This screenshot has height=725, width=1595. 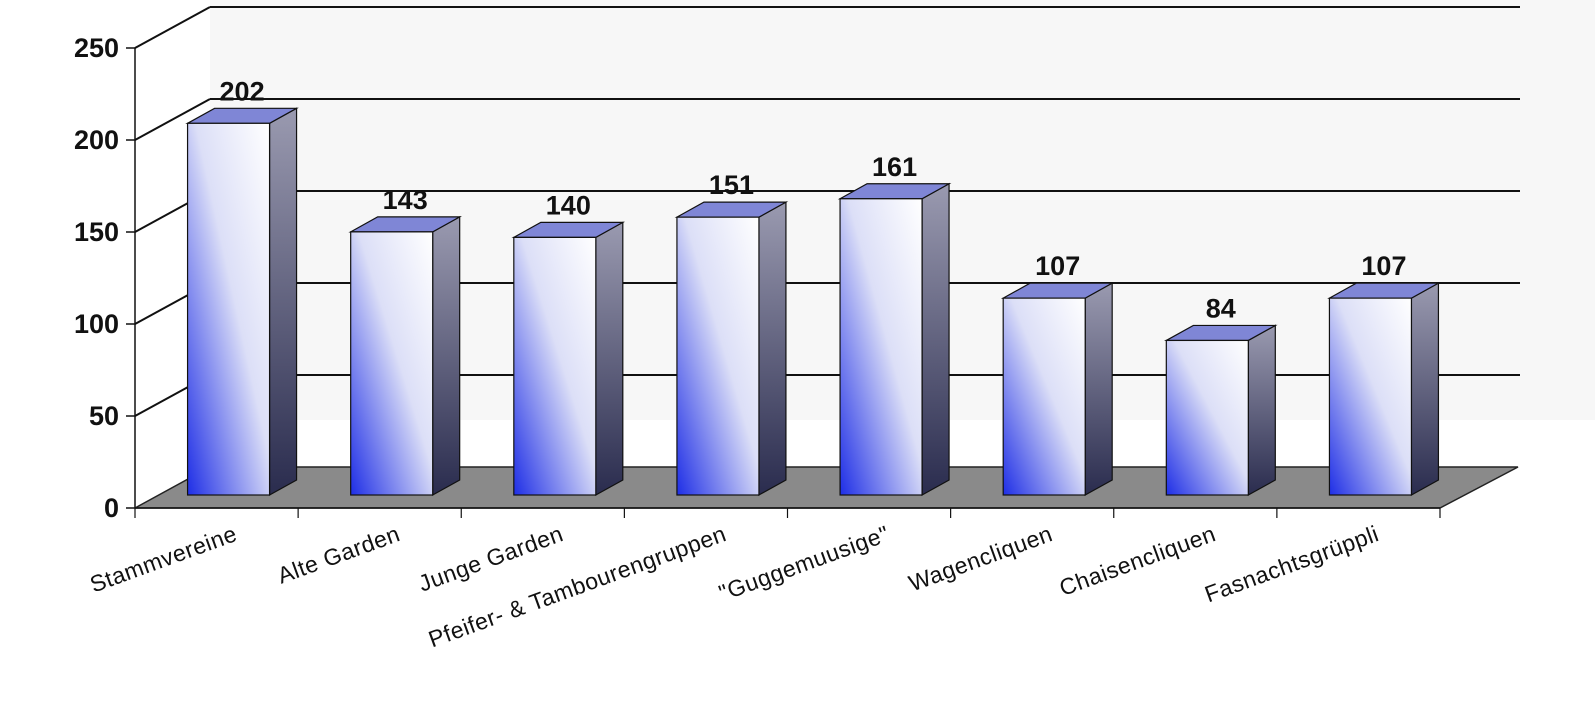 I want to click on chart-floor, so click(x=826, y=487).